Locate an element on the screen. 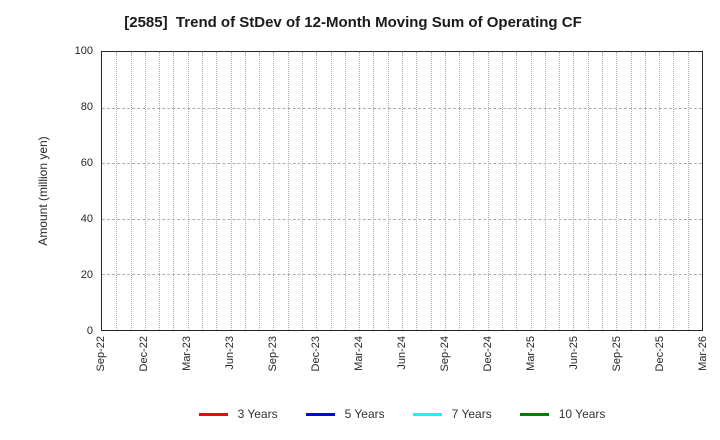 This screenshot has width=720, height=440. x-tick-label: Dec-22 is located at coordinates (144, 354).